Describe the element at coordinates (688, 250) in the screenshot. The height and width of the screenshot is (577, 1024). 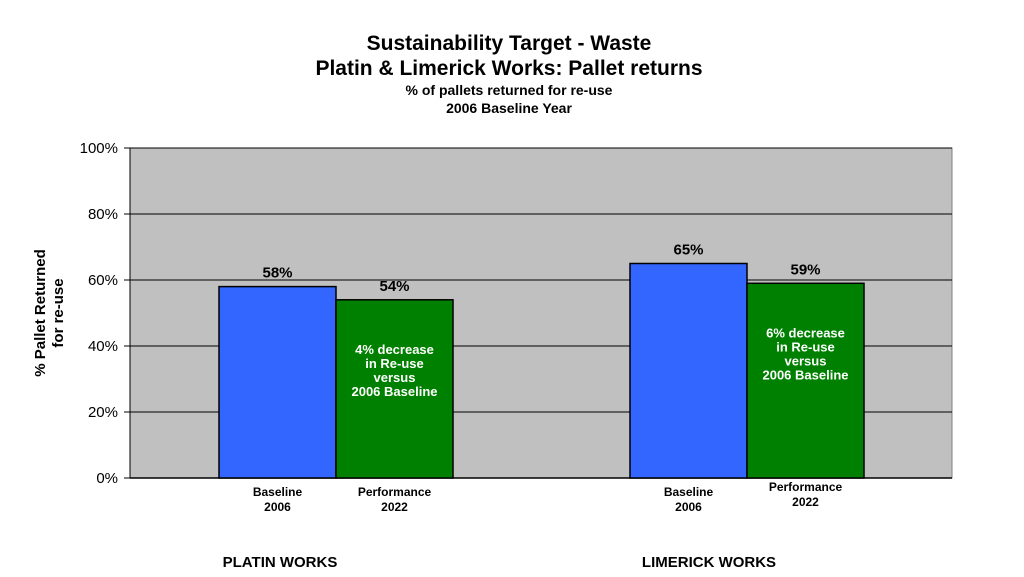
I see `data-label: 65%` at that location.